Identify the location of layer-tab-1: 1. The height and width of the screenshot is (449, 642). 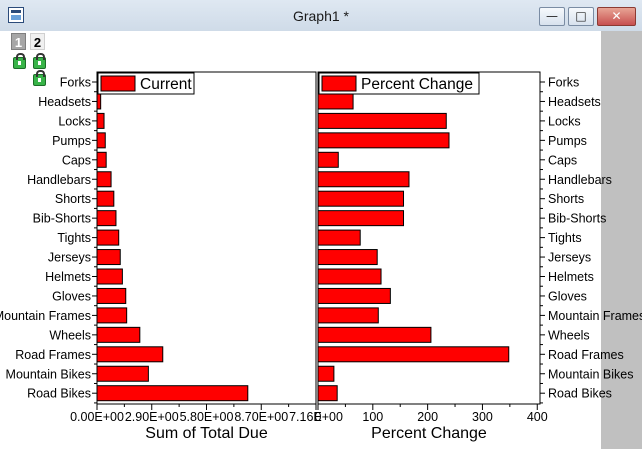
(18, 41).